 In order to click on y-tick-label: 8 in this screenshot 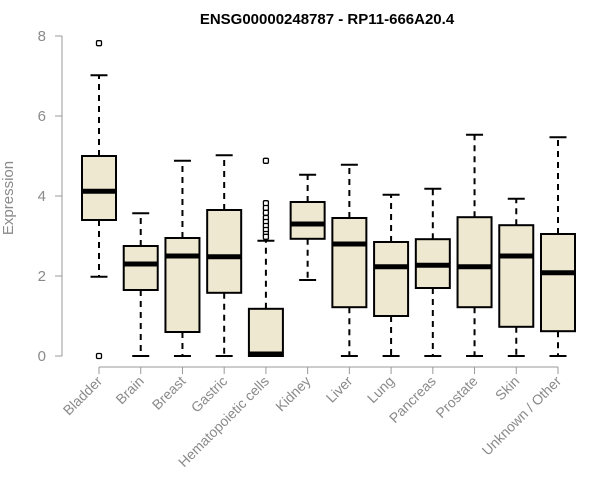, I will do `click(42, 36)`.